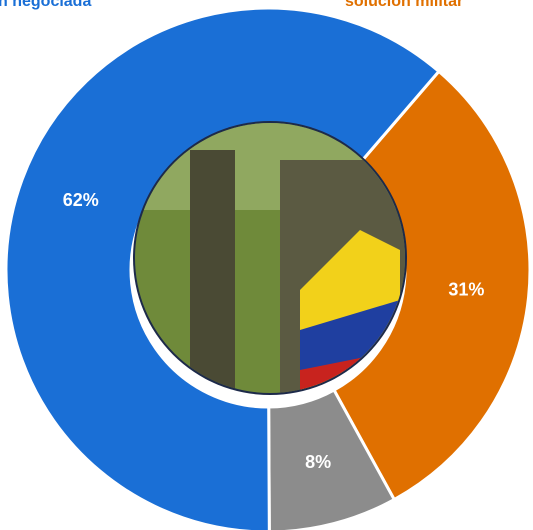 This screenshot has width=533, height=530. Describe the element at coordinates (332, 459) in the screenshot. I see `slice` at that location.